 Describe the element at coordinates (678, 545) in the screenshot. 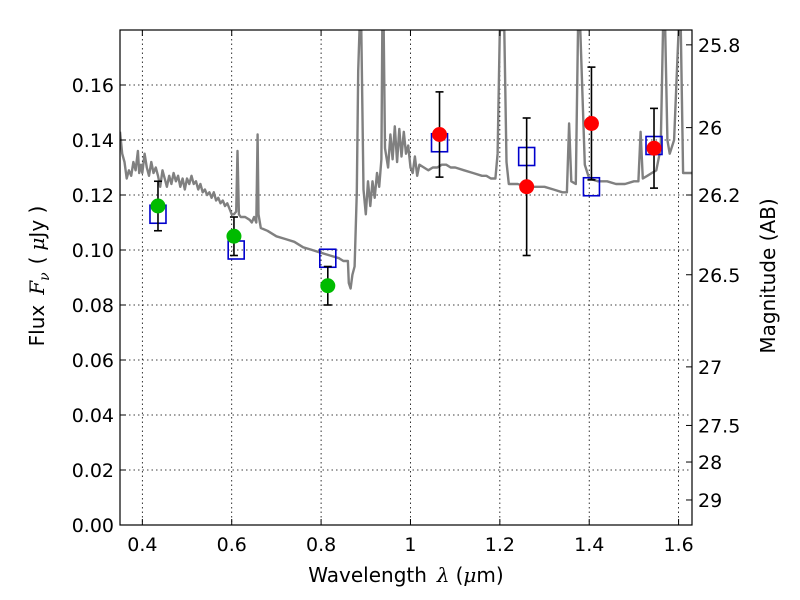

I see `x-tick-label: 1.6` at that location.